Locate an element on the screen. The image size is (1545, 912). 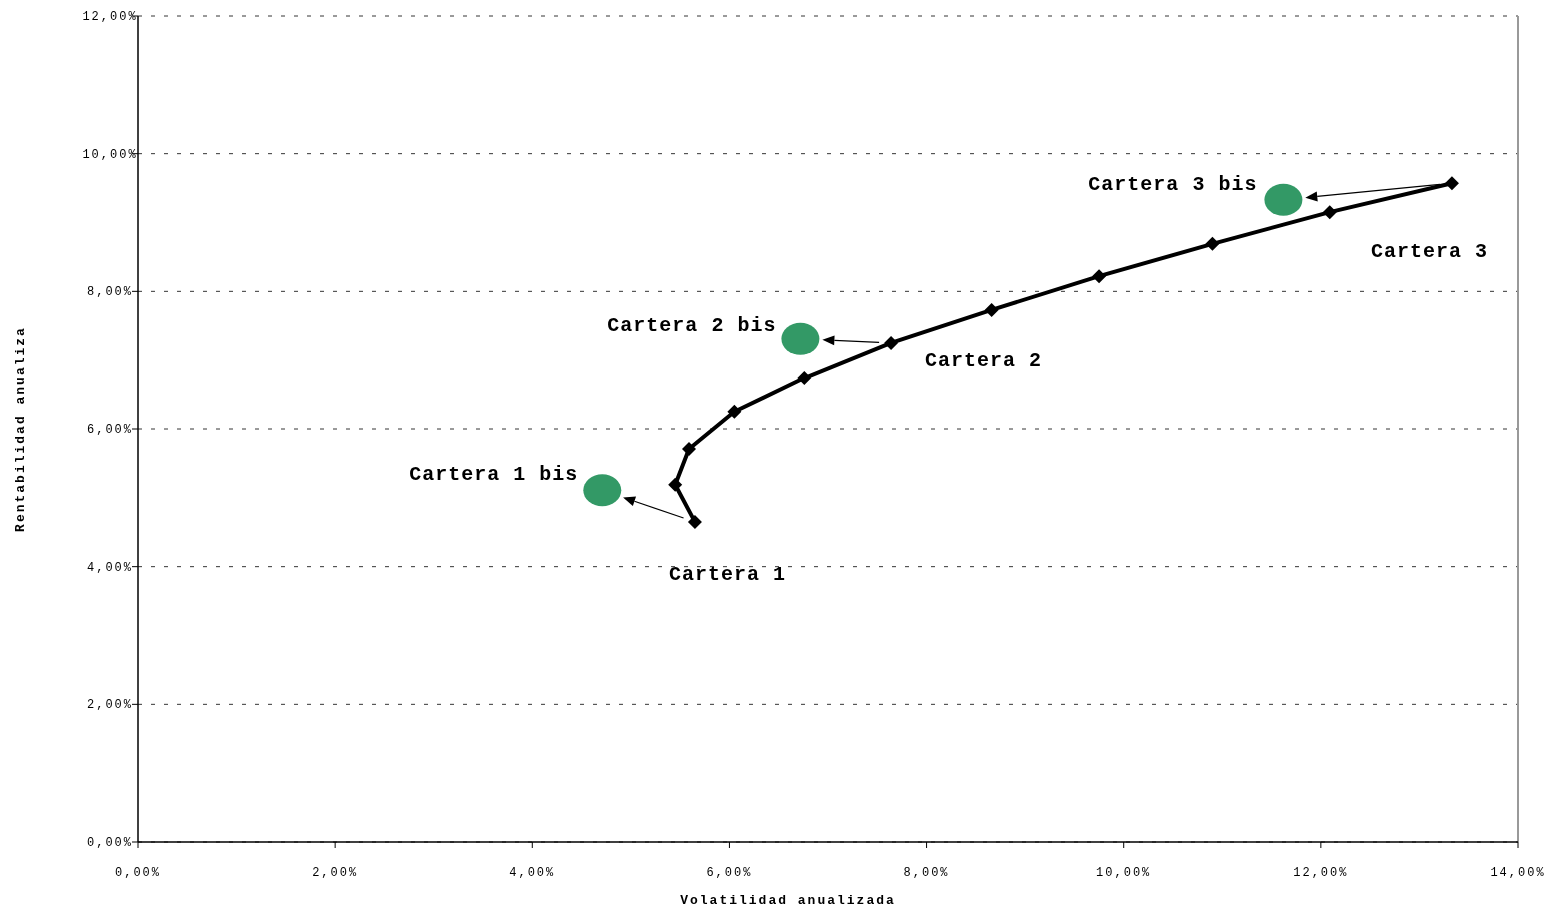
x-tick-label: 4,00% is located at coordinates (532, 873).